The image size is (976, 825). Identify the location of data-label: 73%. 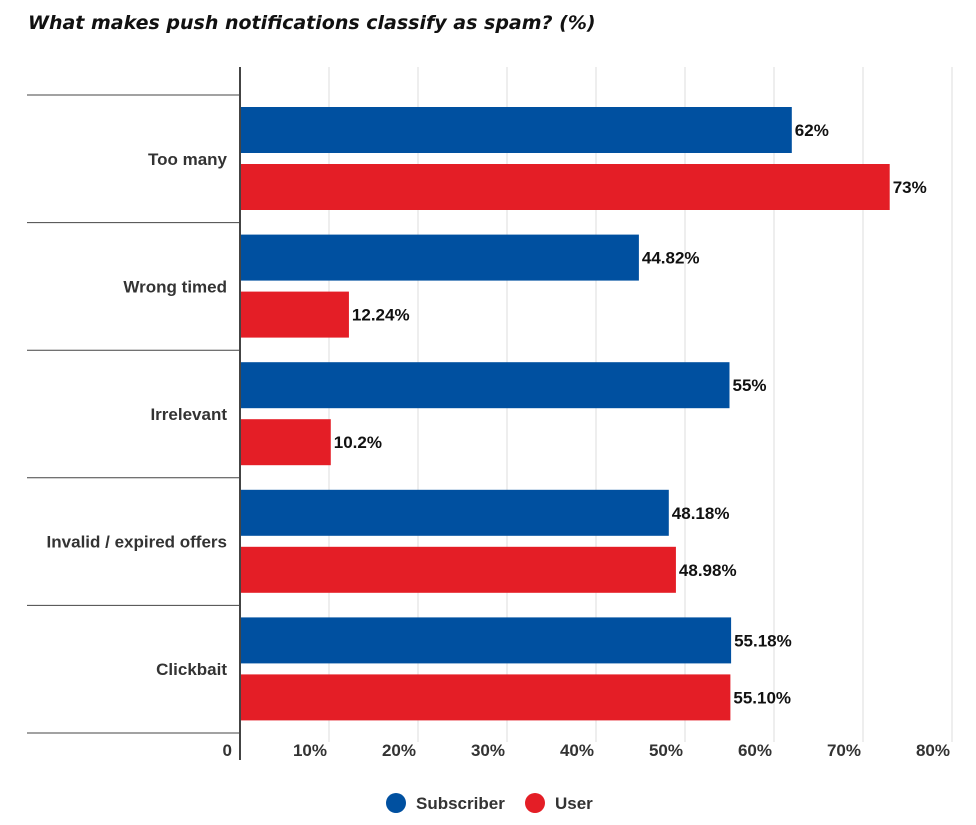
(910, 187).